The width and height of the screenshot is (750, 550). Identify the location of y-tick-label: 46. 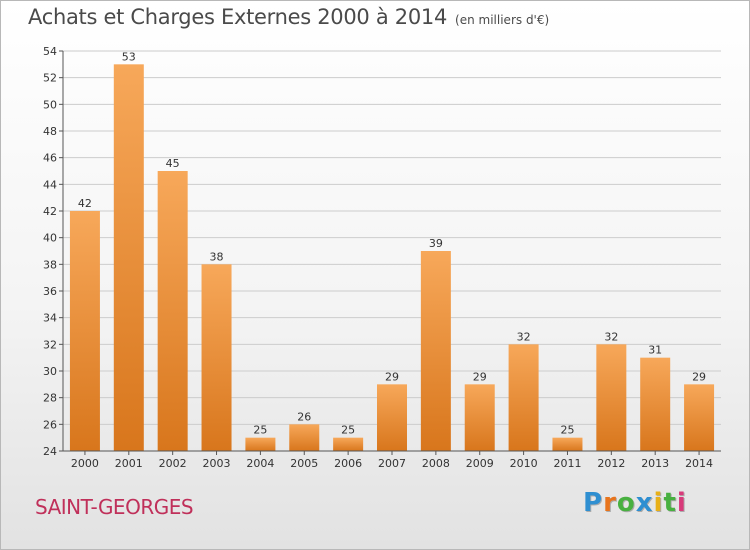
(50, 158).